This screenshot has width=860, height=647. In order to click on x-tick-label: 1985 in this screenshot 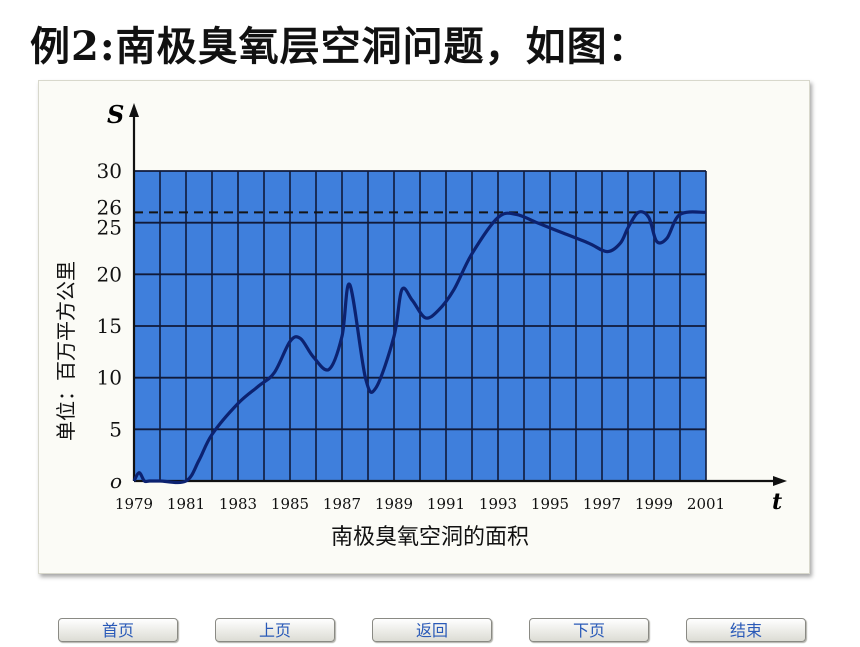, I will do `click(290, 504)`.